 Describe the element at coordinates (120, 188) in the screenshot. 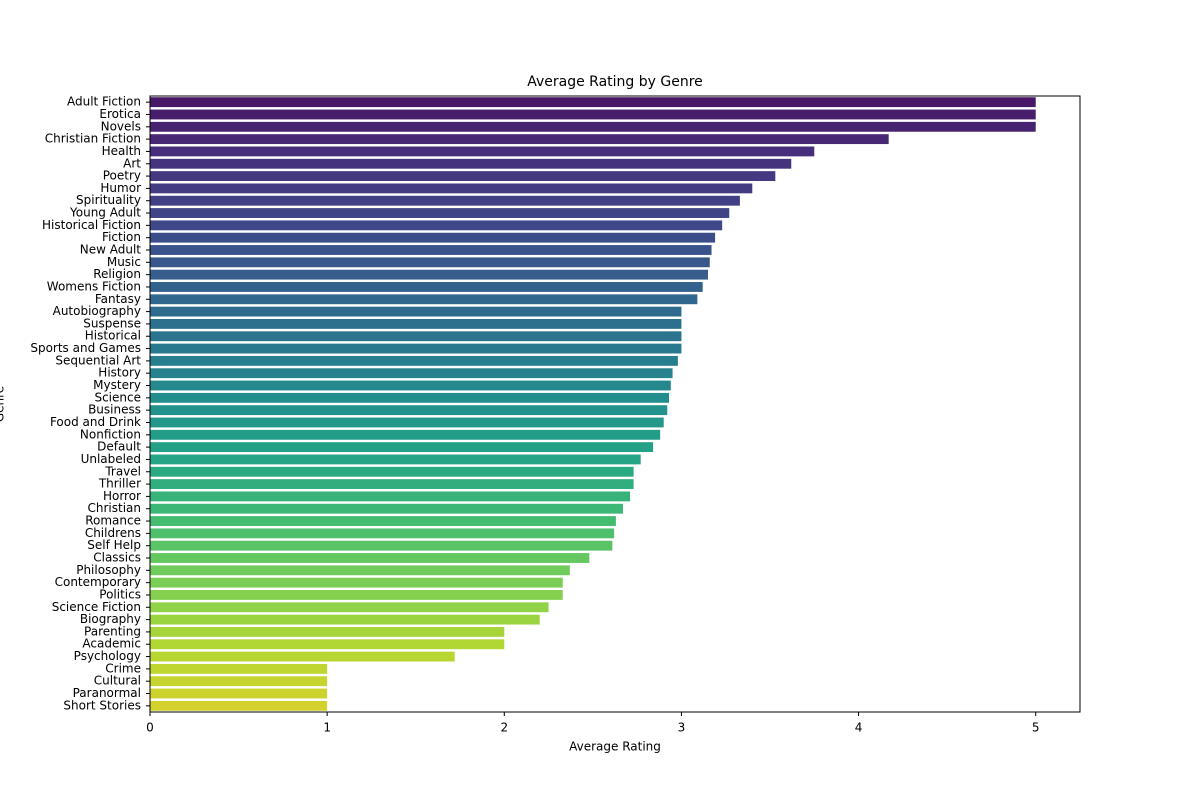

I see `y-tick-label: Humor` at that location.